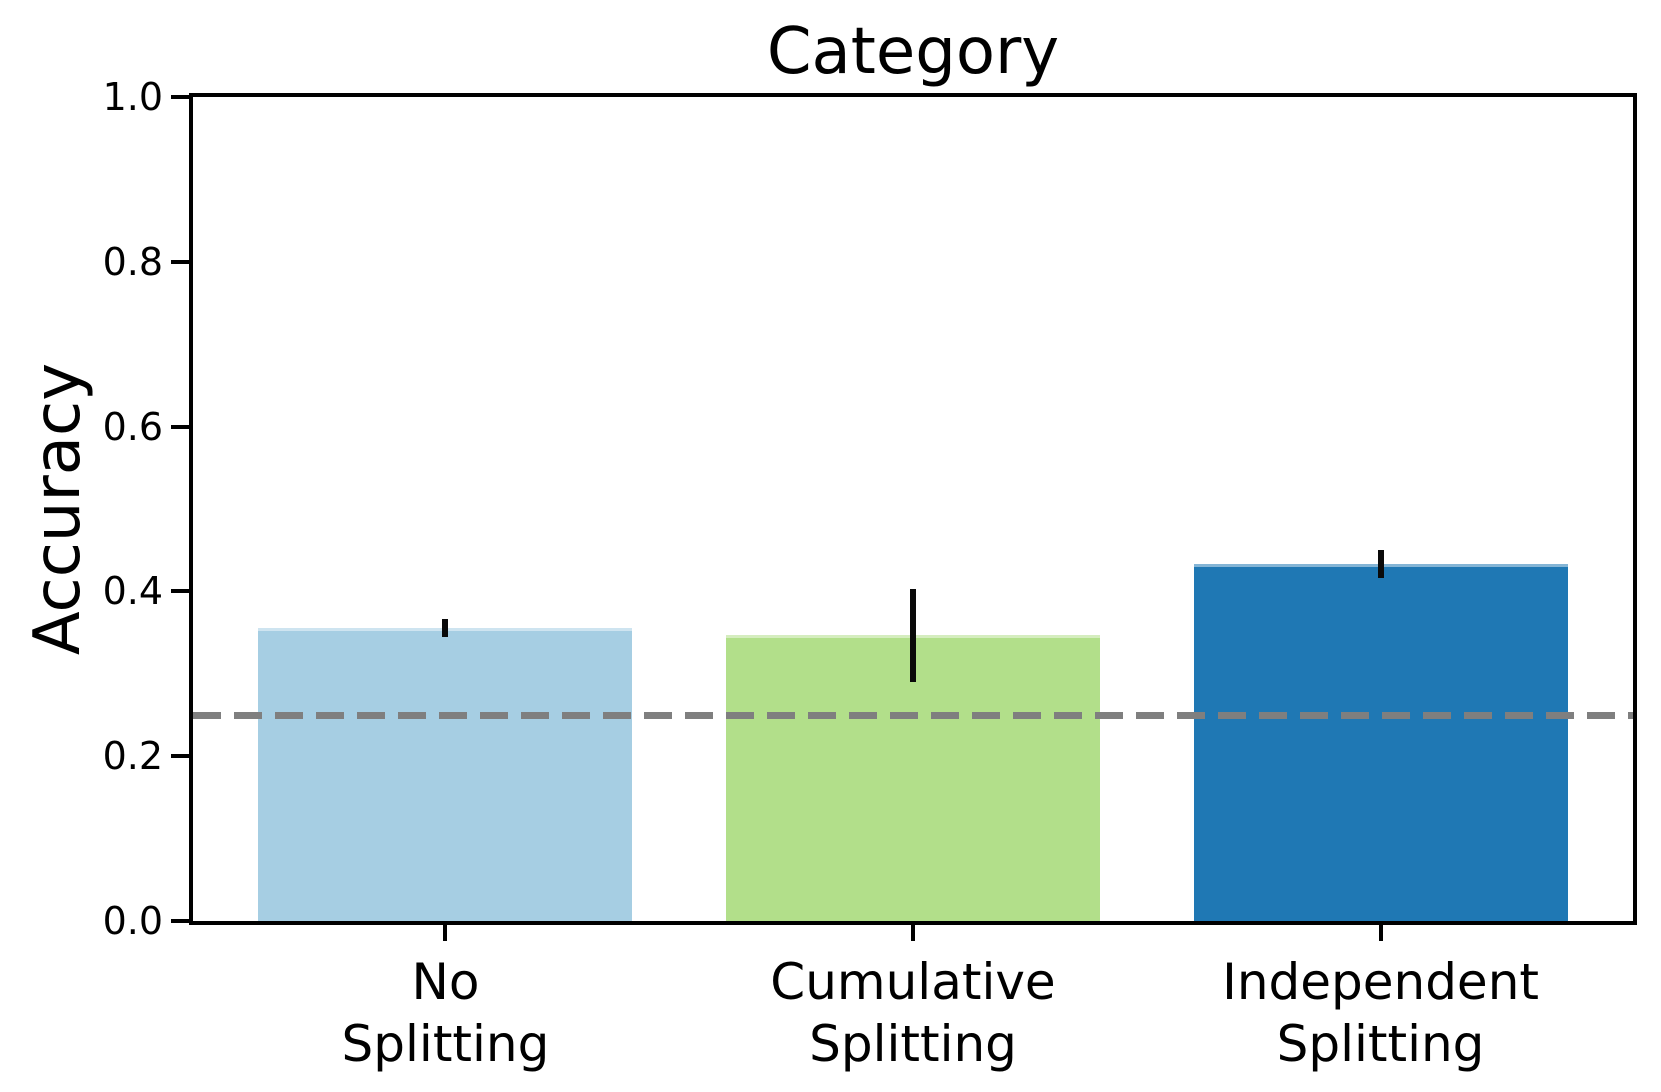 Image resolution: width=1661 pixels, height=1092 pixels. I want to click on y-tick-label: 0.8, so click(132, 261).